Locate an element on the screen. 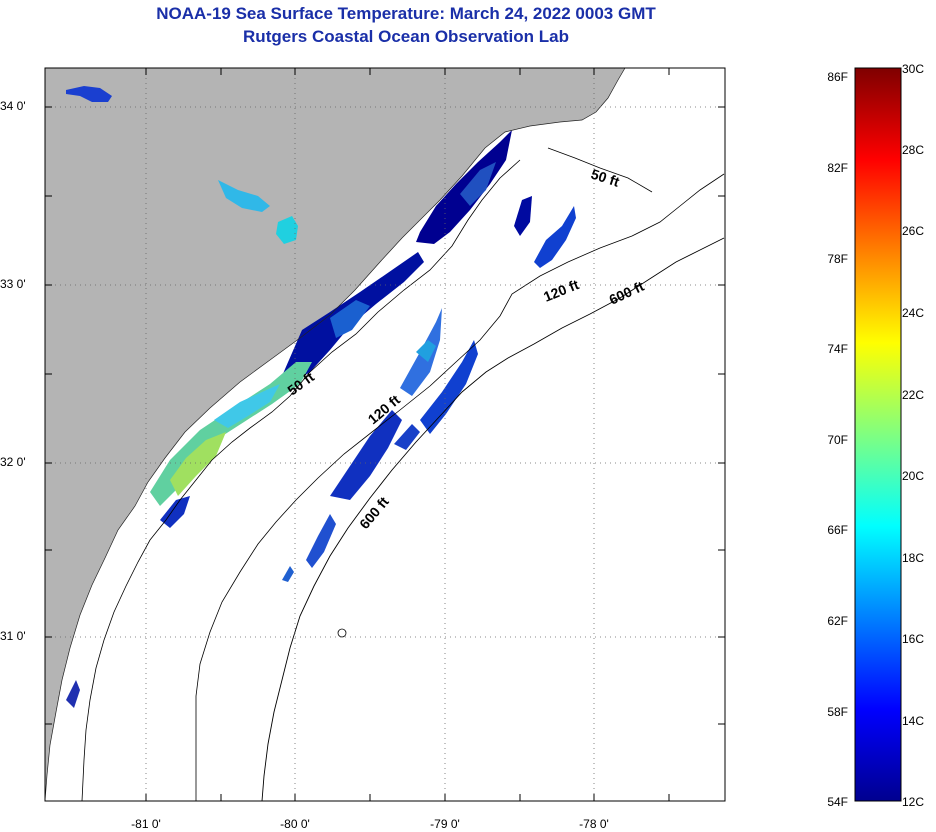 Image resolution: width=936 pixels, height=832 pixels. lat-label-32: 32 0' is located at coordinates (13, 462).